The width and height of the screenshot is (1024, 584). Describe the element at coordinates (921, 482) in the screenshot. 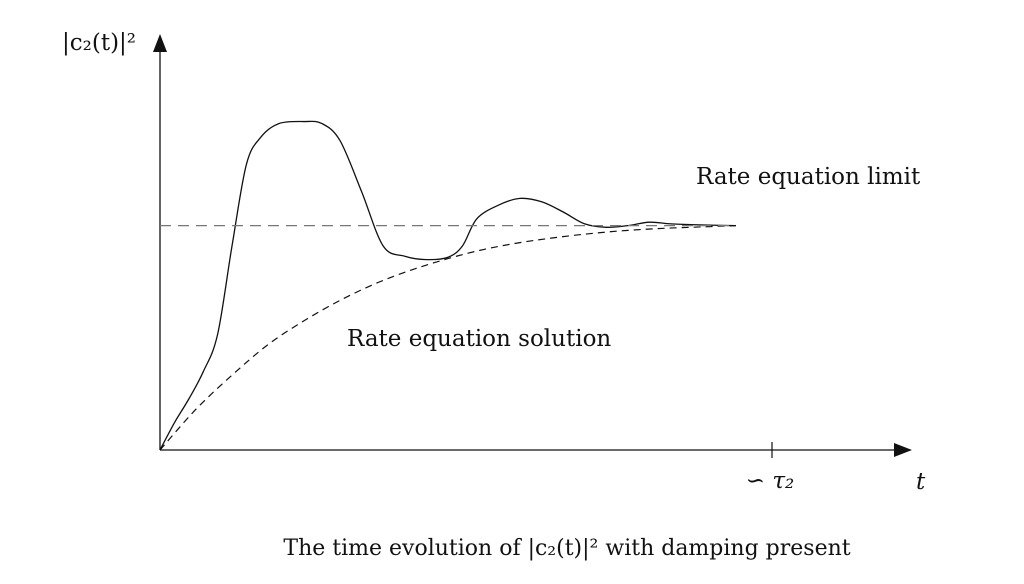

I see `x-axis-label: t` at that location.